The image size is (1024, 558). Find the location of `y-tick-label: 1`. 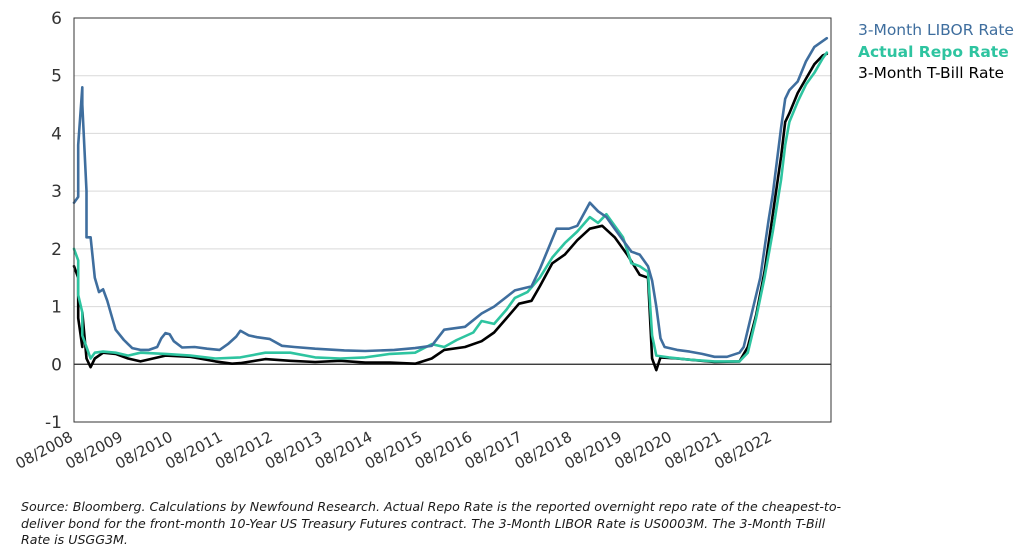

y-tick-label: 1 is located at coordinates (56, 308).